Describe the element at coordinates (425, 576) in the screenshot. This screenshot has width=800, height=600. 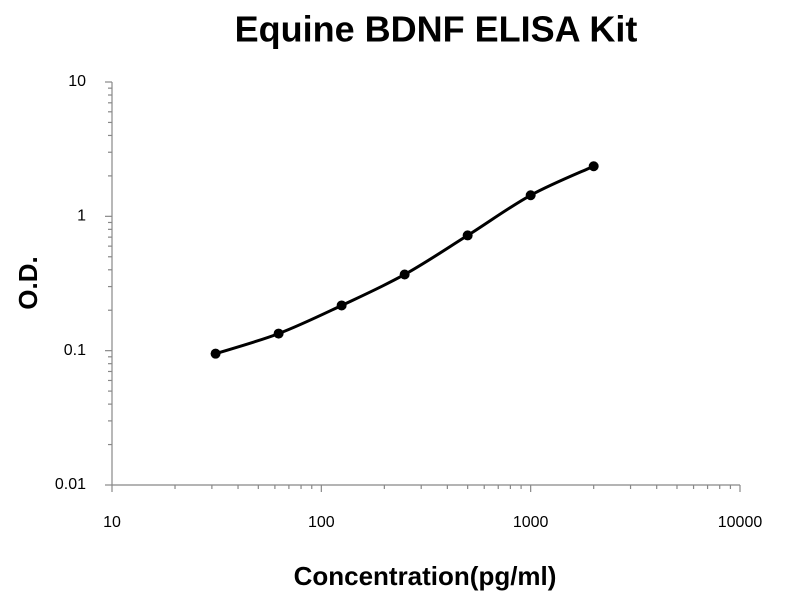
I see `x-axis-label: Concentration(pg/ml)` at that location.